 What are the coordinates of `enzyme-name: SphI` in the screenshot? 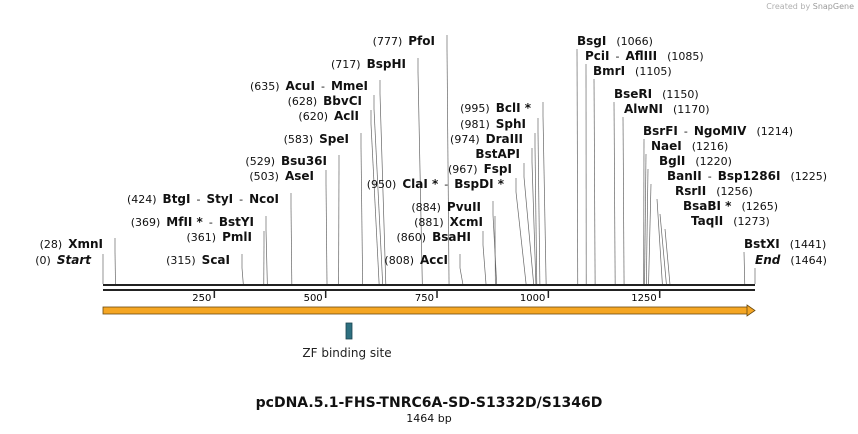 It's located at (511, 124).